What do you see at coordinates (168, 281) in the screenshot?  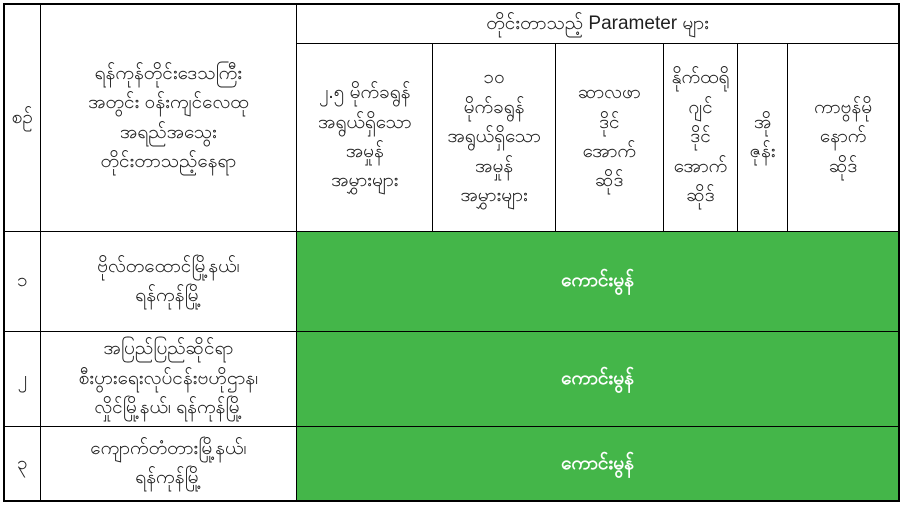 I see `row-location: ဗိုလ်တထောင်မြို့နယ်၊ ရန်ကုန်မြို့` at bounding box center [168, 281].